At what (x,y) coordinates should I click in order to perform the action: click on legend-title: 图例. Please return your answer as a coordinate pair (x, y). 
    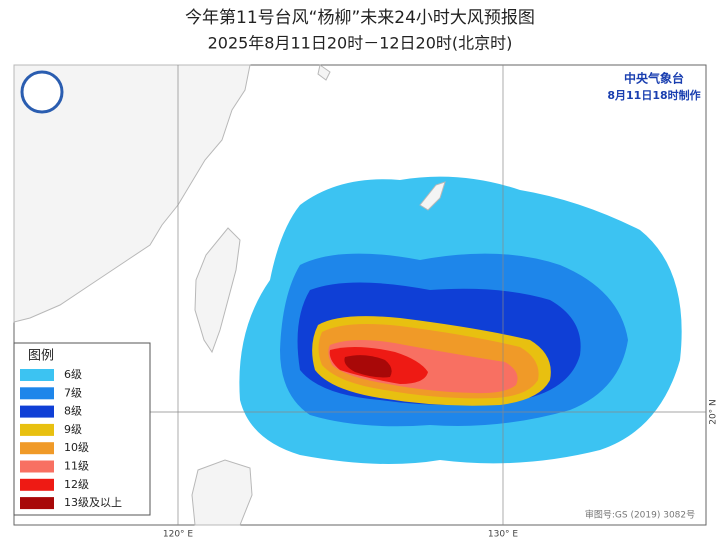
    Looking at the image, I should click on (41, 356).